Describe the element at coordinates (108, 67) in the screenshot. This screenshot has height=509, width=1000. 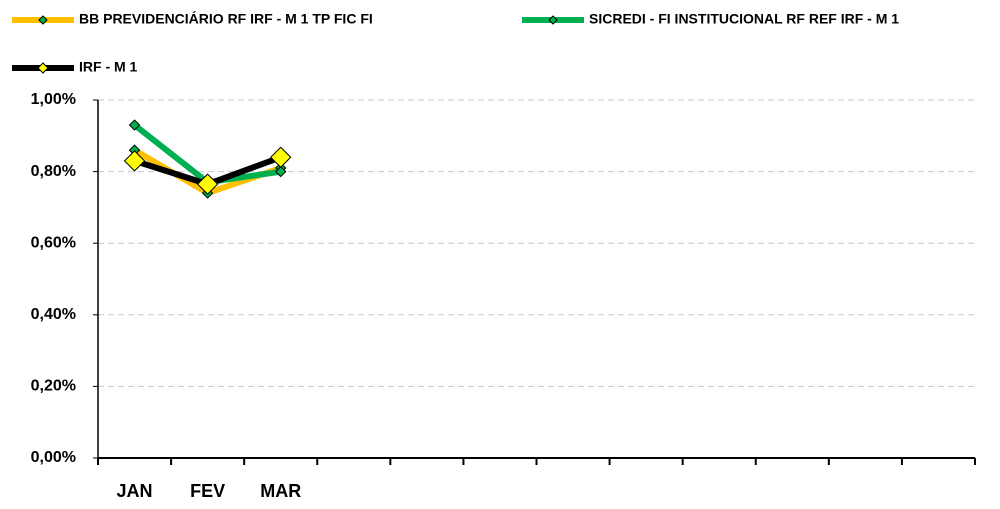
I see `legend-label: IRF - M 1` at that location.